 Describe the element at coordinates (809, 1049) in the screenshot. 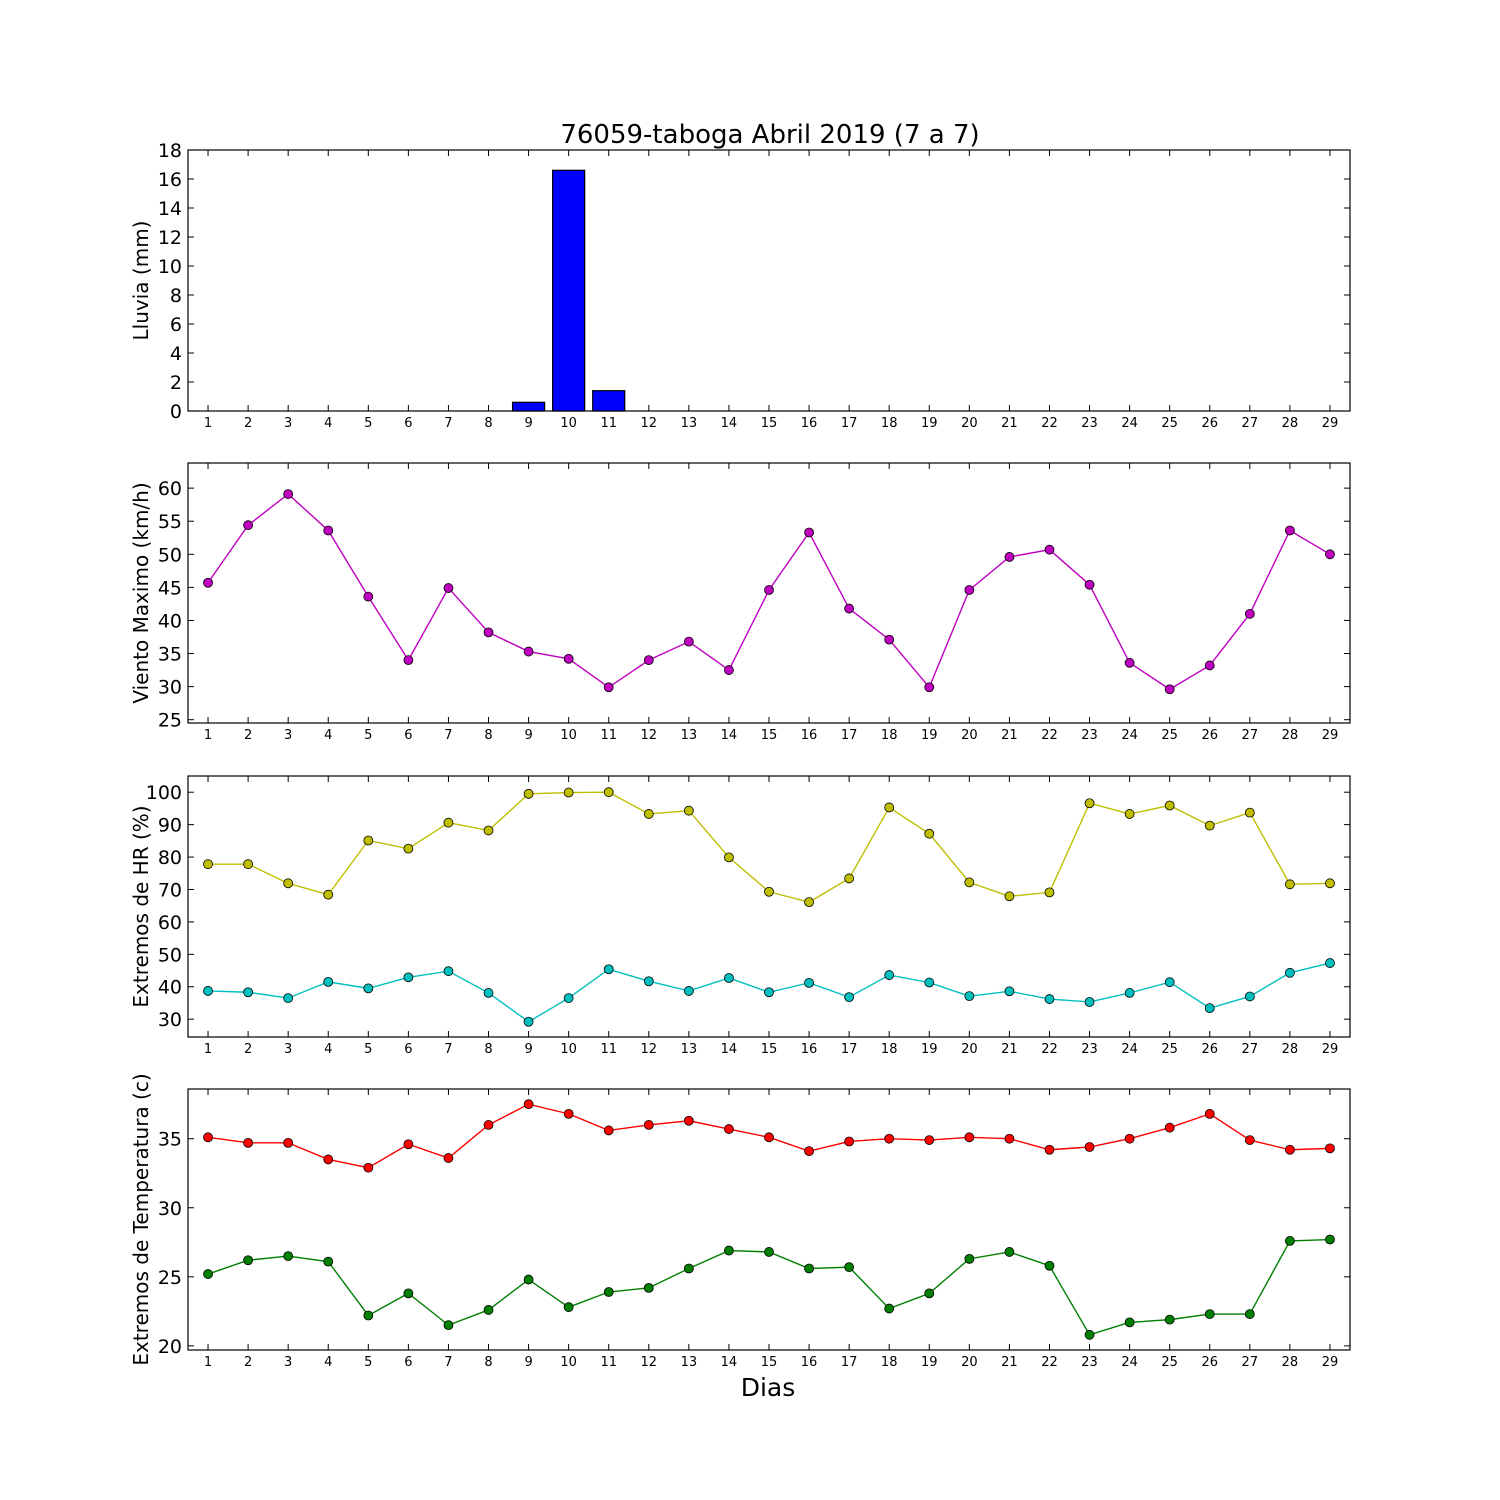

I see `humidity-x-tick-label: 16` at that location.